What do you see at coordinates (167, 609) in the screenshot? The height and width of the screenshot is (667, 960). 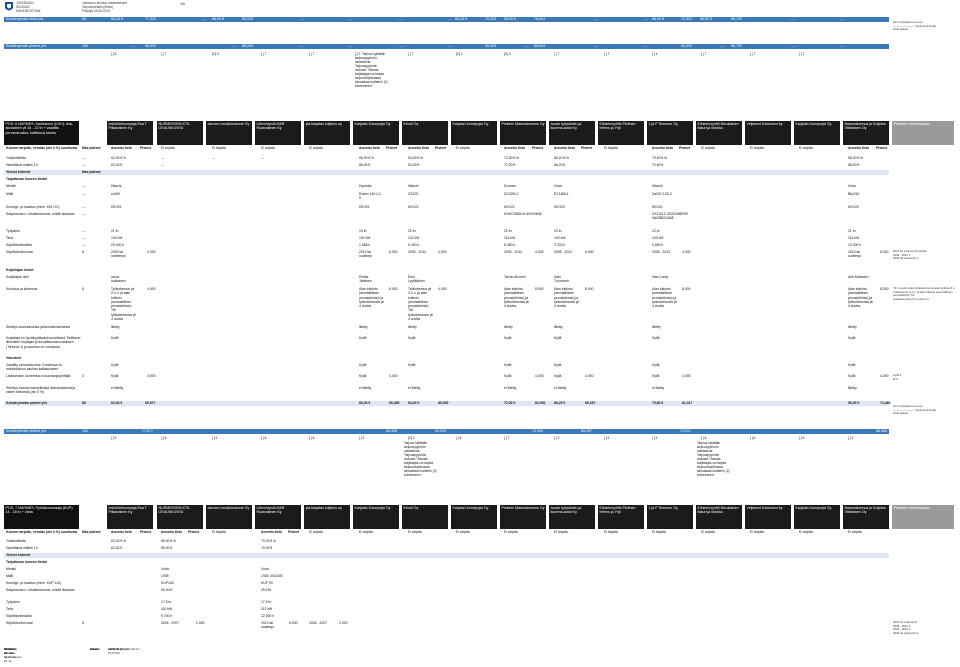 I see `cell: 110 kW` at bounding box center [167, 609].